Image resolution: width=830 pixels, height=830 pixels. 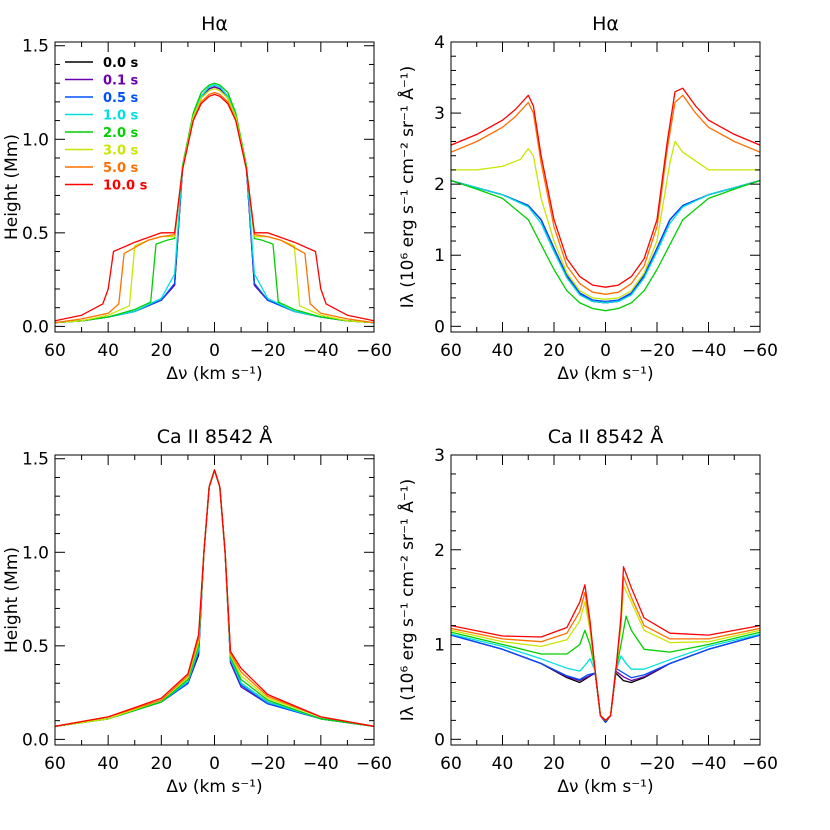 I want to click on legend-label: 0.0 s, so click(x=121, y=63).